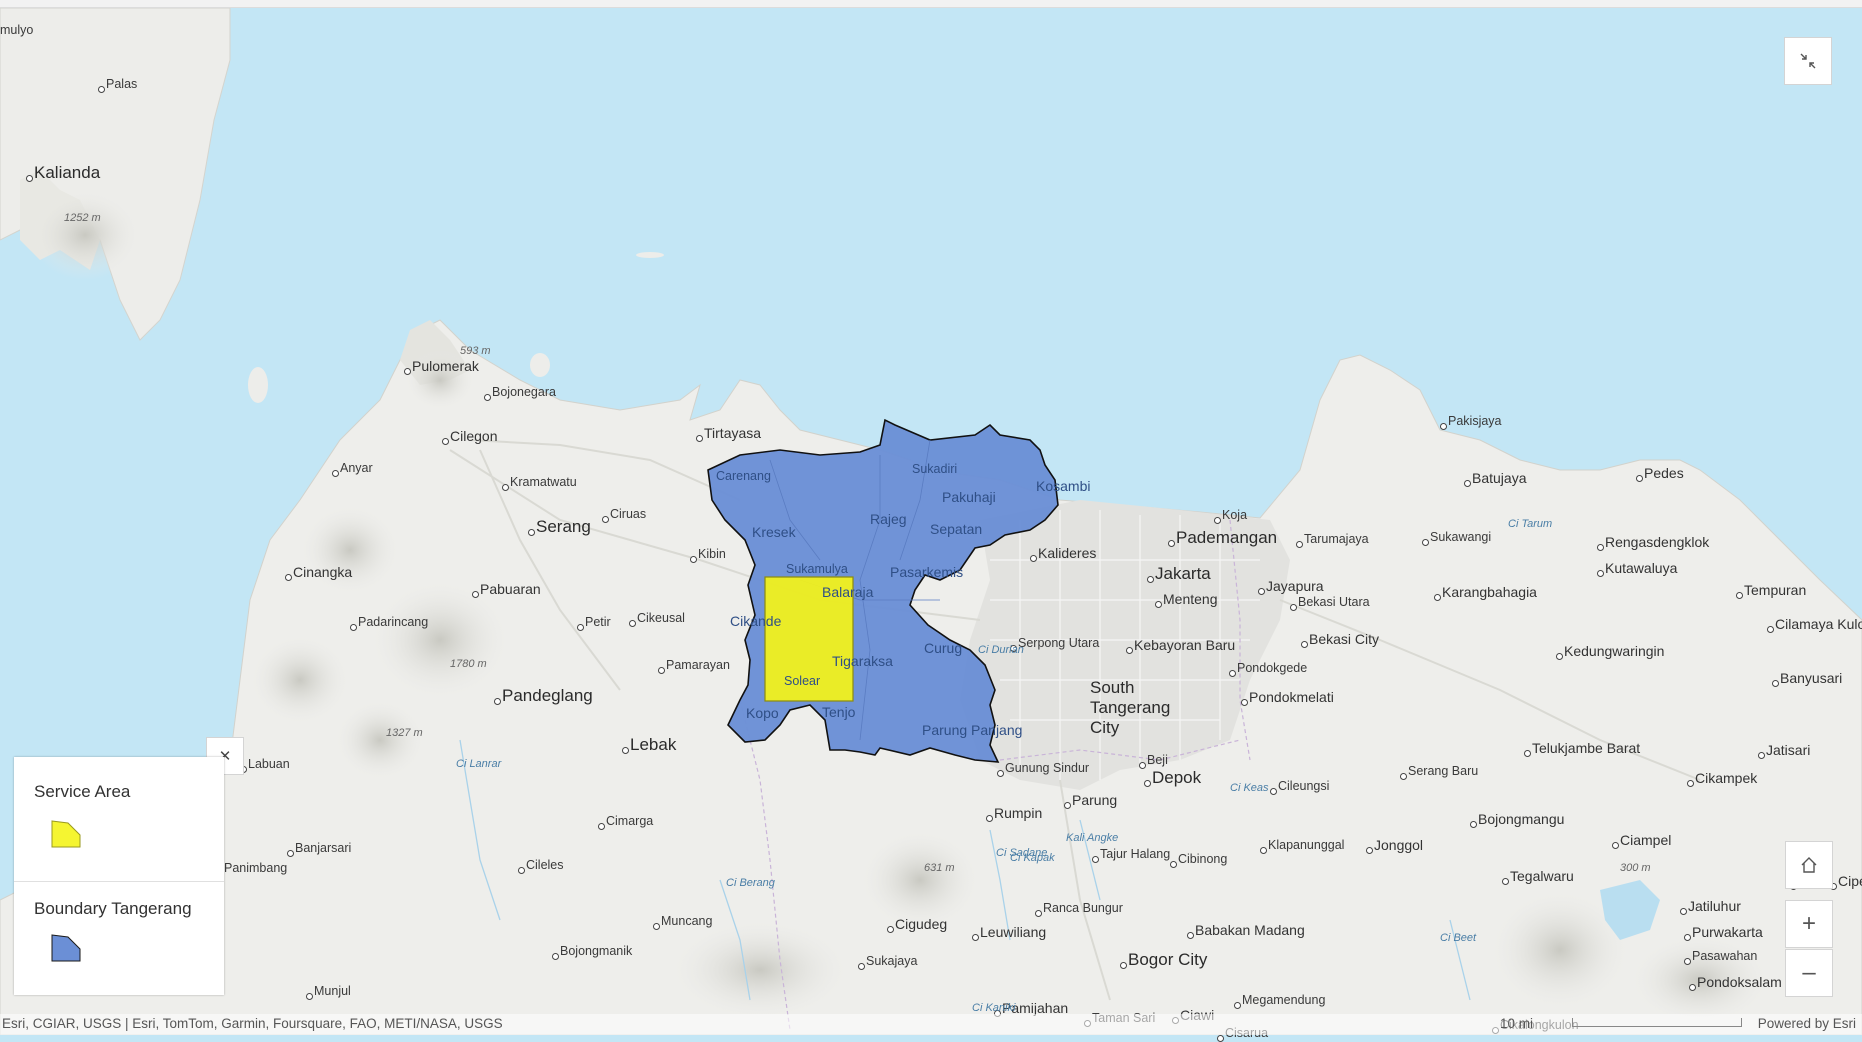 Image resolution: width=1862 pixels, height=1042 pixels. What do you see at coordinates (1809, 924) in the screenshot?
I see `zoom-in-button: +` at bounding box center [1809, 924].